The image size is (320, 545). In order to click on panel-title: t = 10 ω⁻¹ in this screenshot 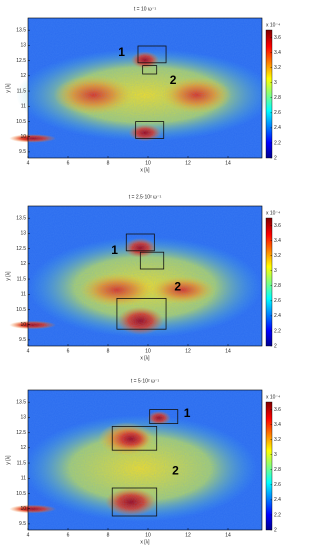, I will do `click(145, 9)`.